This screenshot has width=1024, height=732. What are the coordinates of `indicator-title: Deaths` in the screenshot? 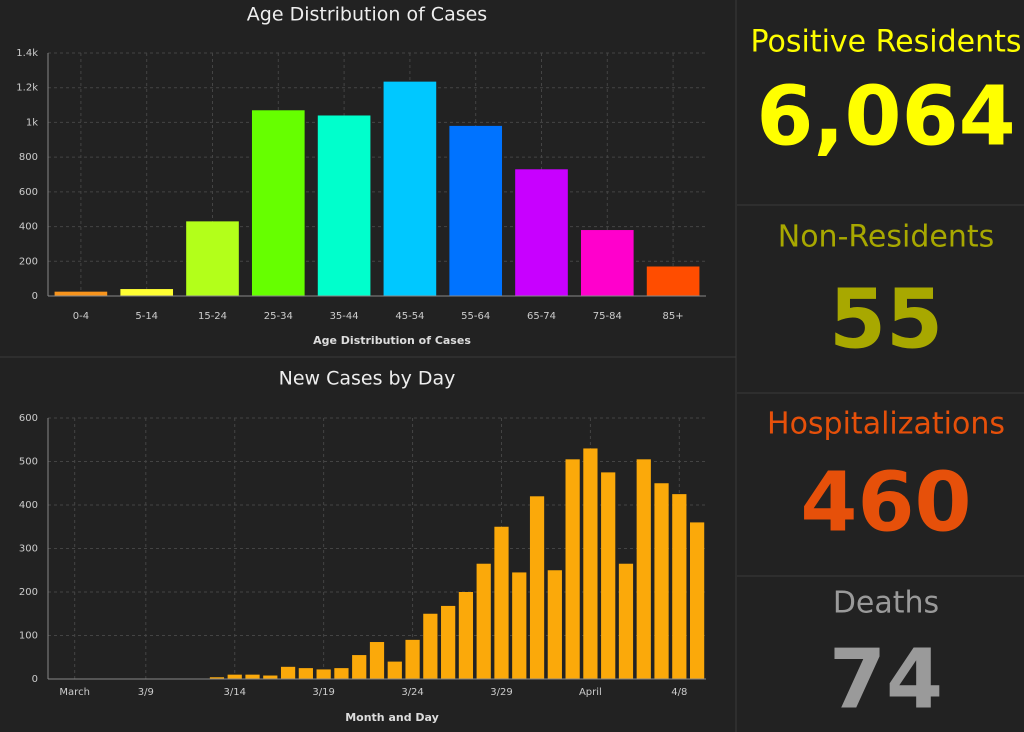 It's located at (886, 603).